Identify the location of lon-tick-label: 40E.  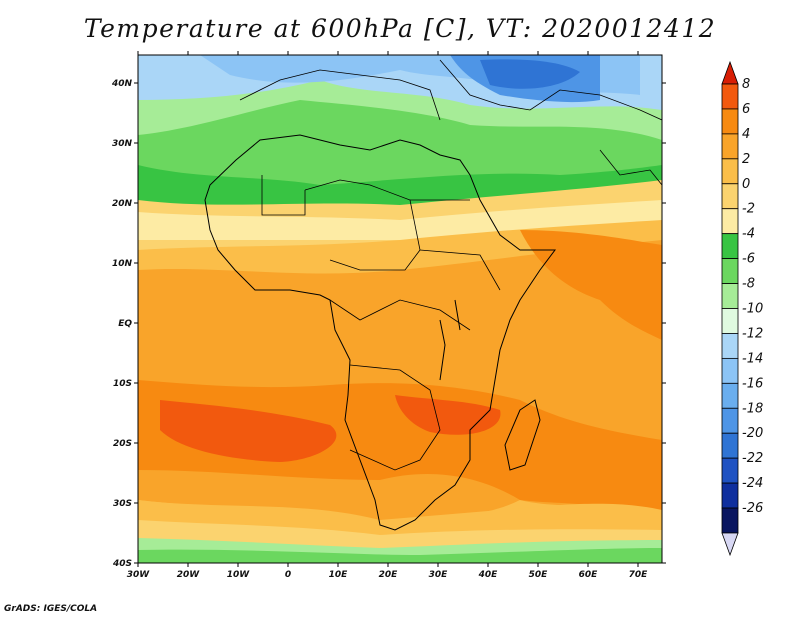
(488, 575).